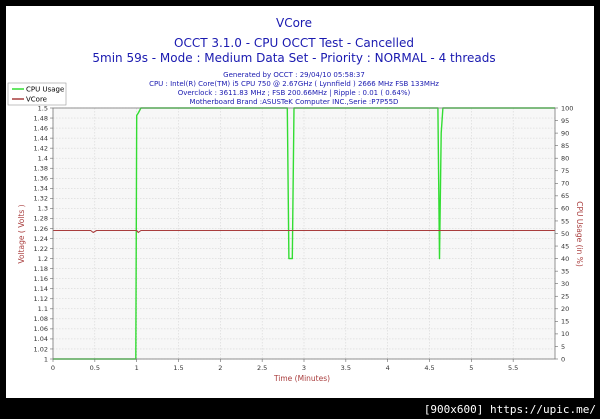  I want to click on y-right-tick-label: 55, so click(565, 221).